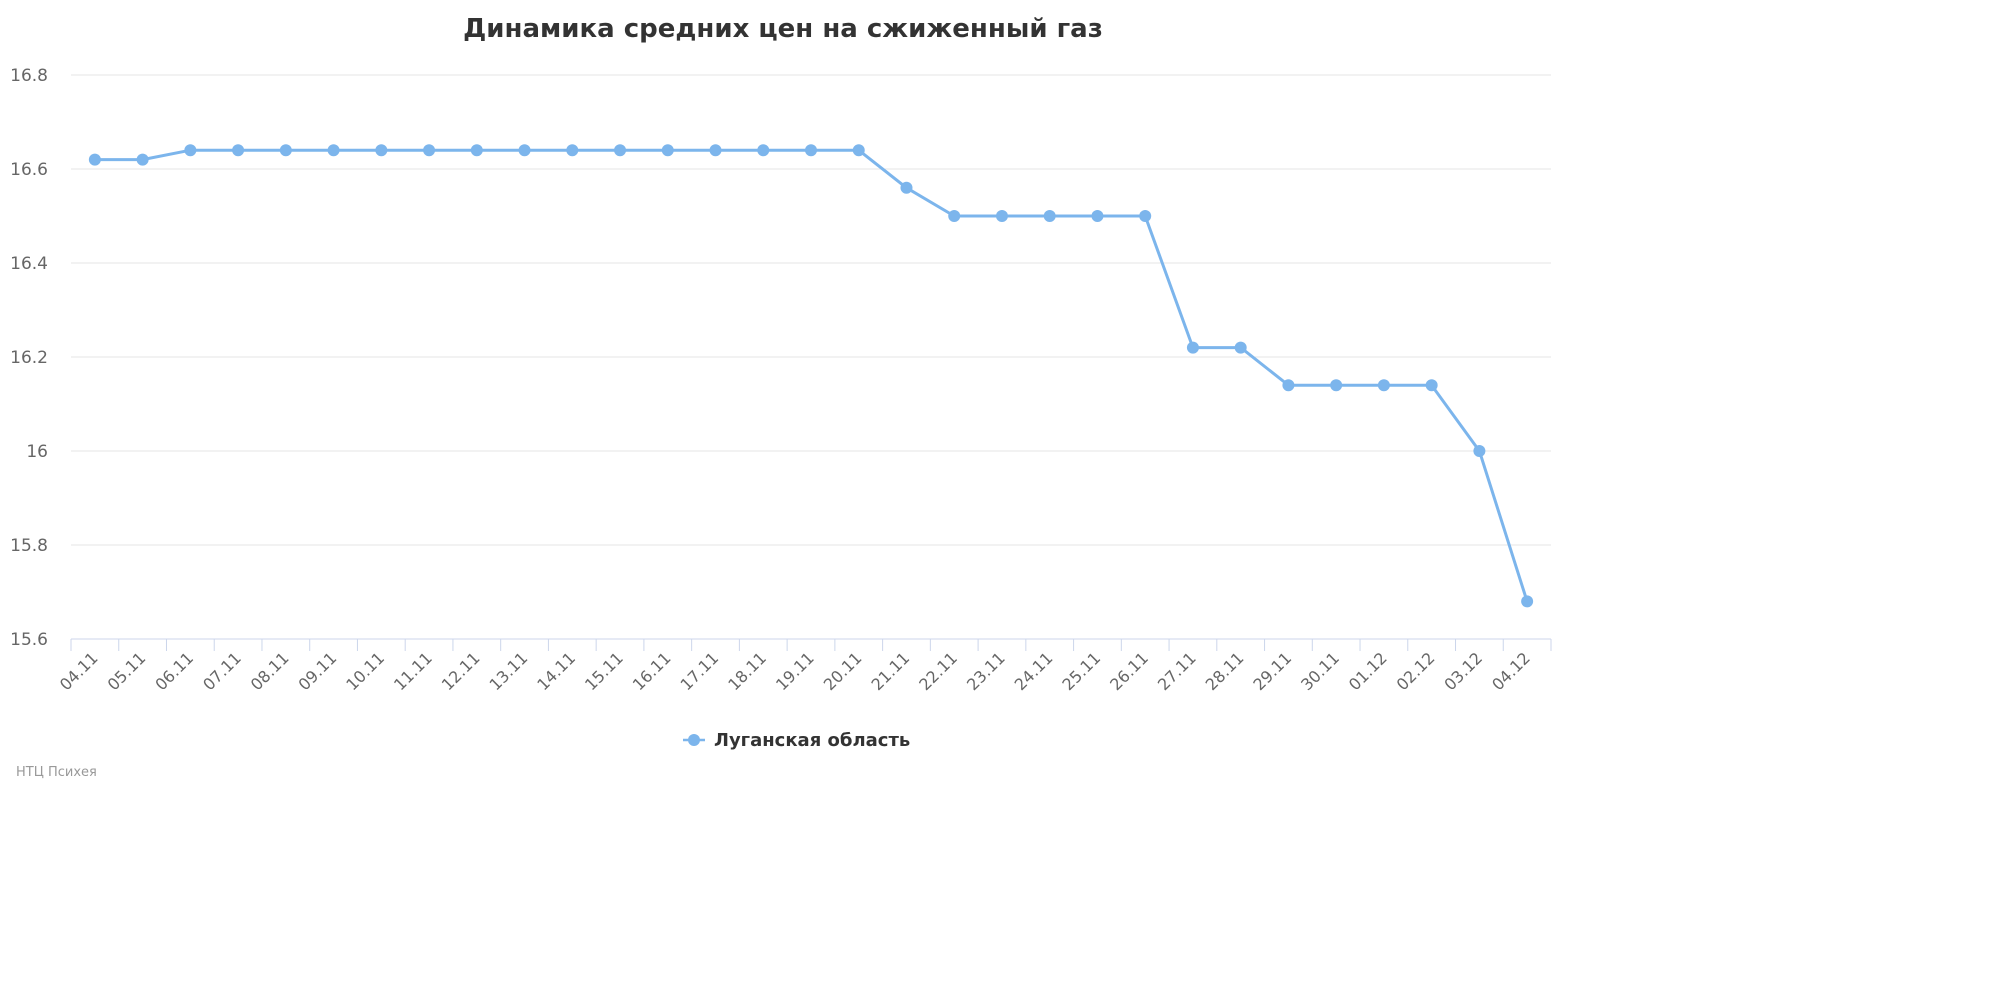  Describe the element at coordinates (795, 671) in the screenshot. I see `x-tick-label: 19.11` at that location.